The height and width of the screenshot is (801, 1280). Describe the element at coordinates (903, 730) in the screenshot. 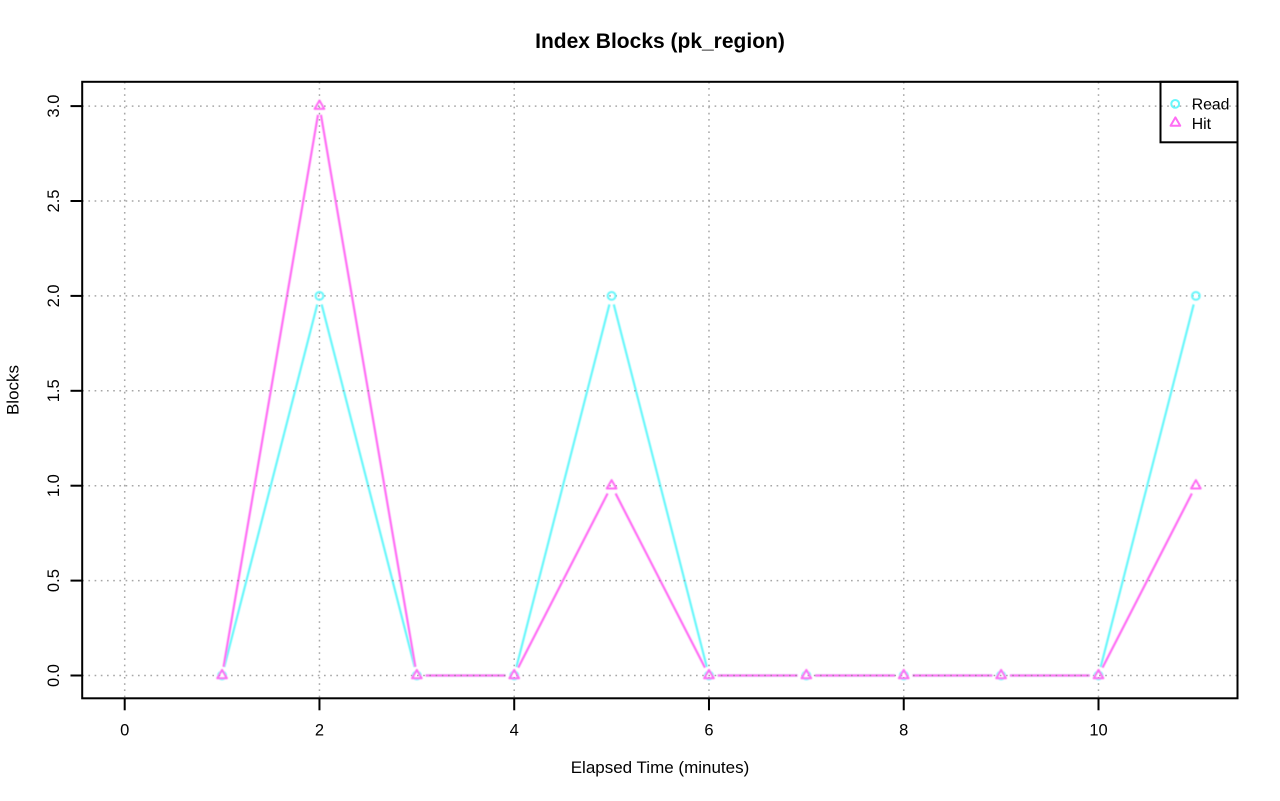

I see `svg-text: 8` at that location.